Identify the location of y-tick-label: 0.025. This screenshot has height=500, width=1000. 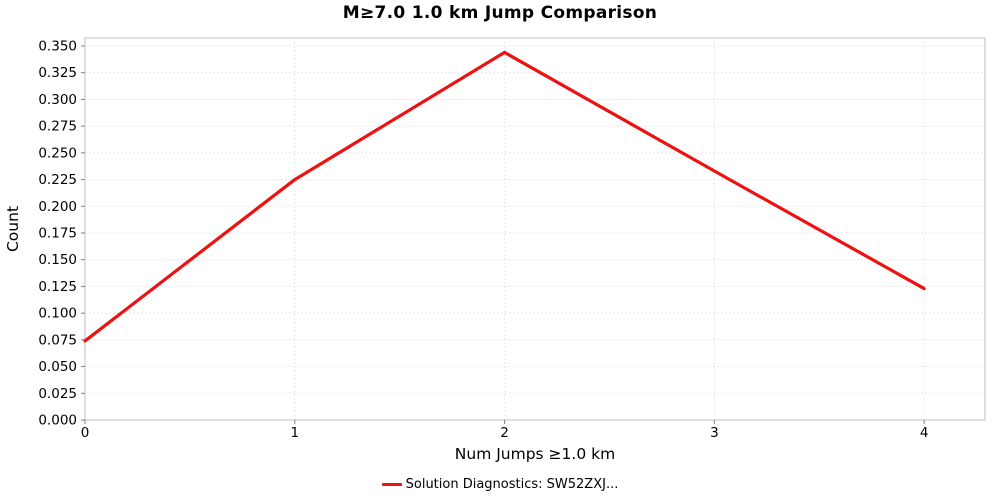
(57, 394).